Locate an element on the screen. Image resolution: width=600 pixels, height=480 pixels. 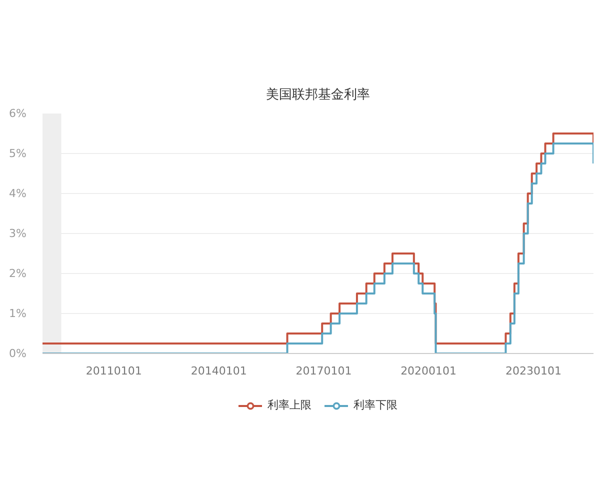
y-tick-label: 3% is located at coordinates (17, 233).